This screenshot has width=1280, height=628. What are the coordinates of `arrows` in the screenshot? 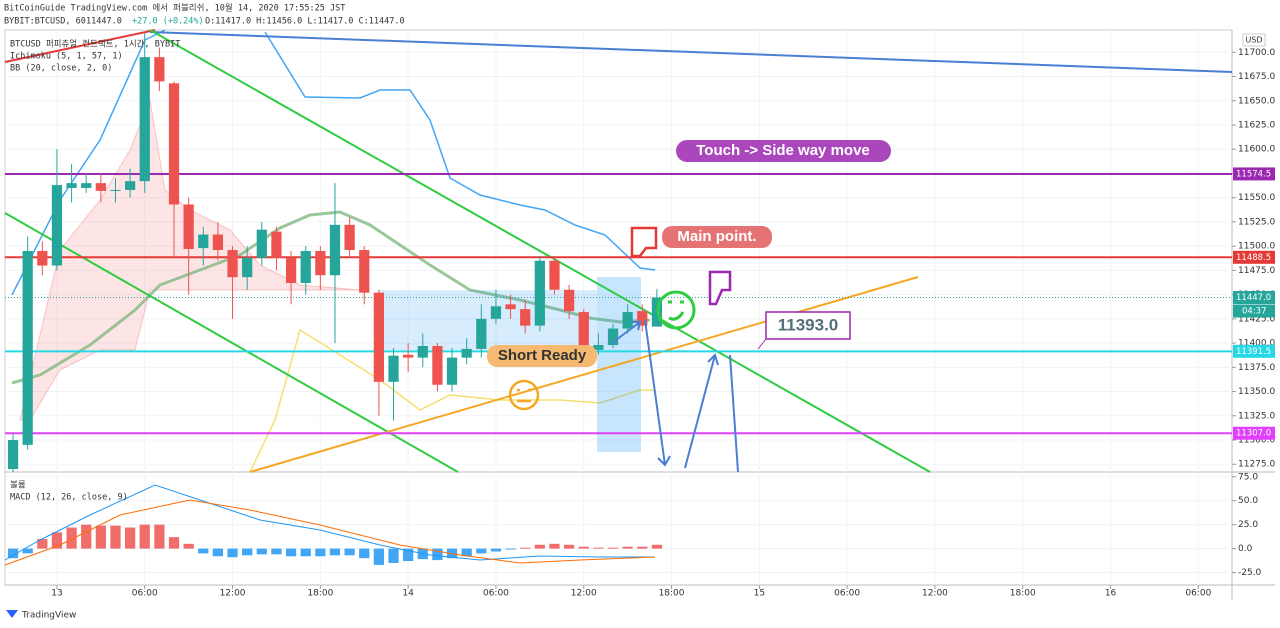 It's located at (675, 396).